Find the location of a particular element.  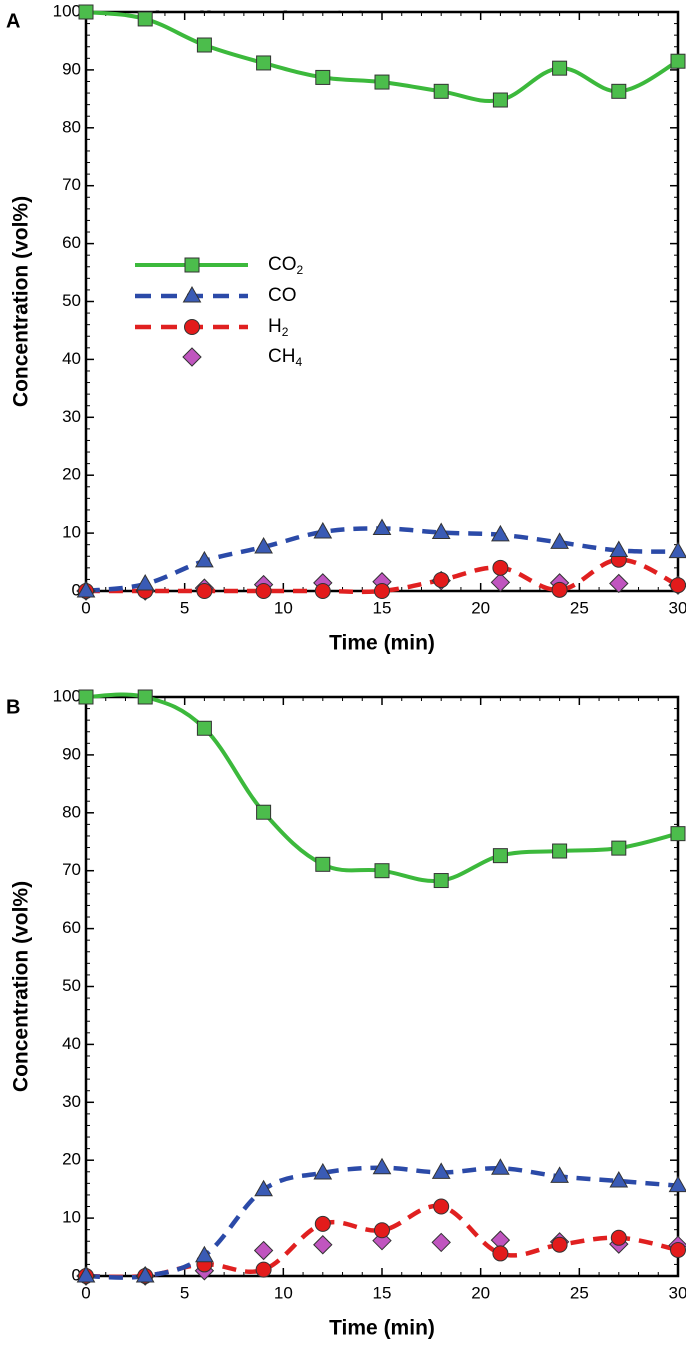

legend-label-co: CO is located at coordinates (282, 295).